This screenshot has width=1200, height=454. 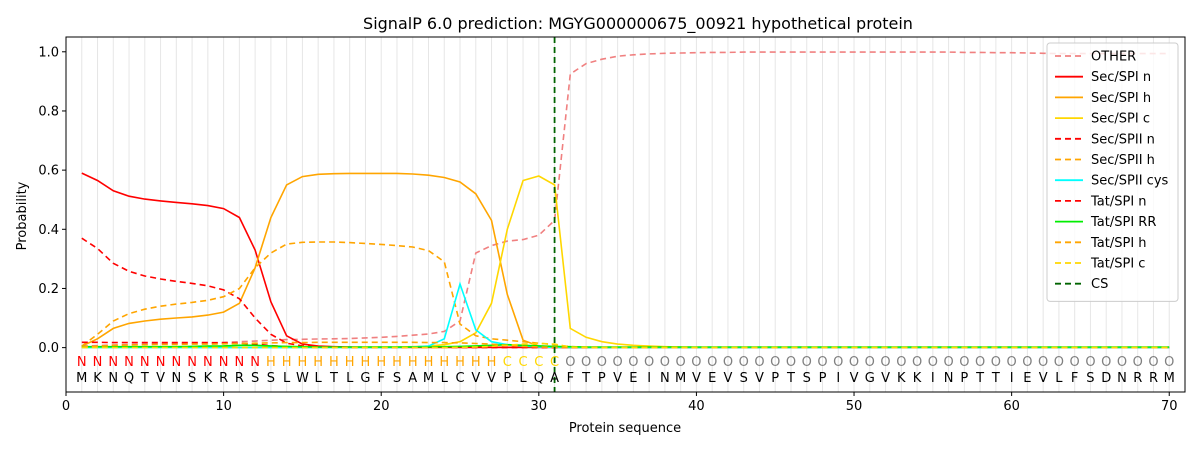 What do you see at coordinates (48, 230) in the screenshot?
I see `y-tick-label: 0.4` at bounding box center [48, 230].